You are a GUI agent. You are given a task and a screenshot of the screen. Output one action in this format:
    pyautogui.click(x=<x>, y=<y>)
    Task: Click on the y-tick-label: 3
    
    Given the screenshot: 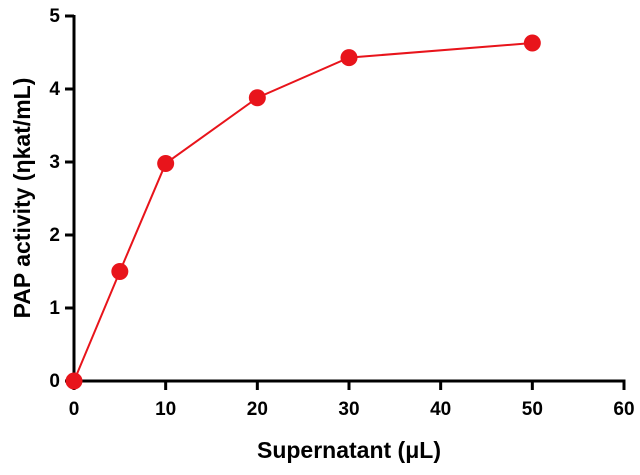 What is the action you would take?
    pyautogui.click(x=54, y=162)
    